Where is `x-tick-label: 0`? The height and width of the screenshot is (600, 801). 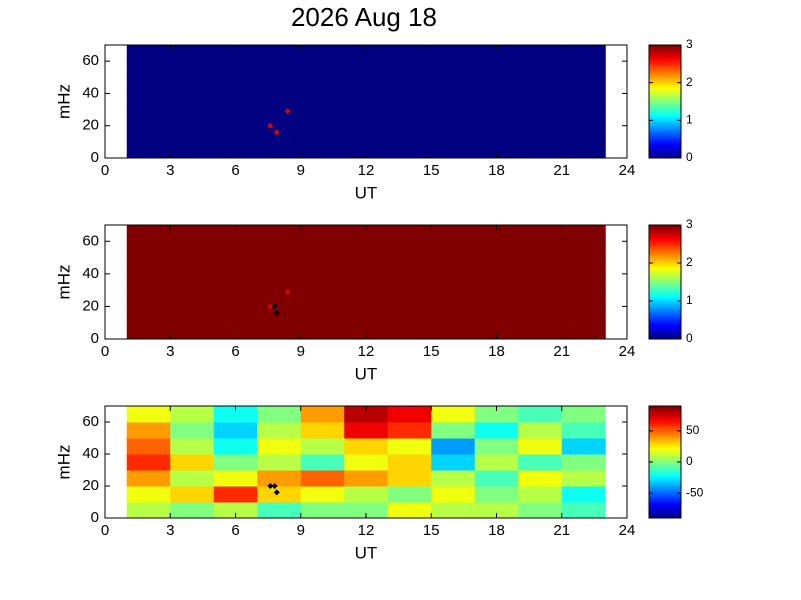
x-tick-label: 0 is located at coordinates (105, 170).